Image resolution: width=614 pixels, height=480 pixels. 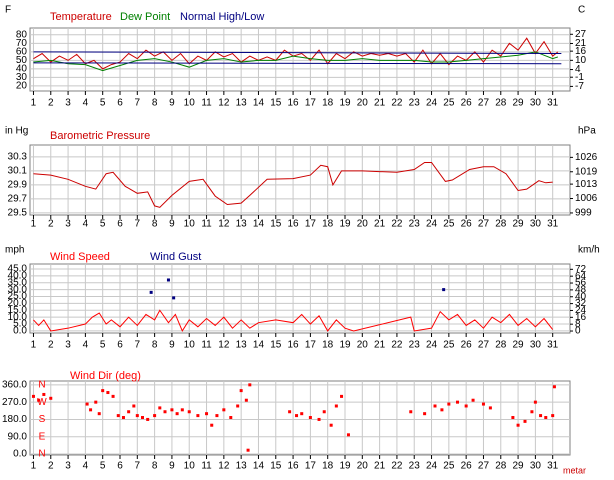 I want to click on x-tick-label: 15, so click(x=276, y=466).